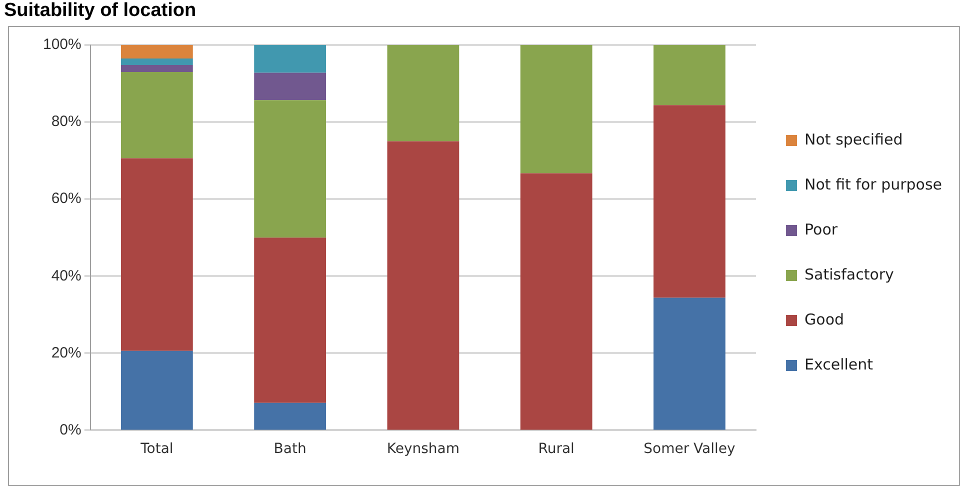 The image size is (960, 486). Describe the element at coordinates (873, 184) in the screenshot. I see `legend-label: Not fit for purpose` at that location.